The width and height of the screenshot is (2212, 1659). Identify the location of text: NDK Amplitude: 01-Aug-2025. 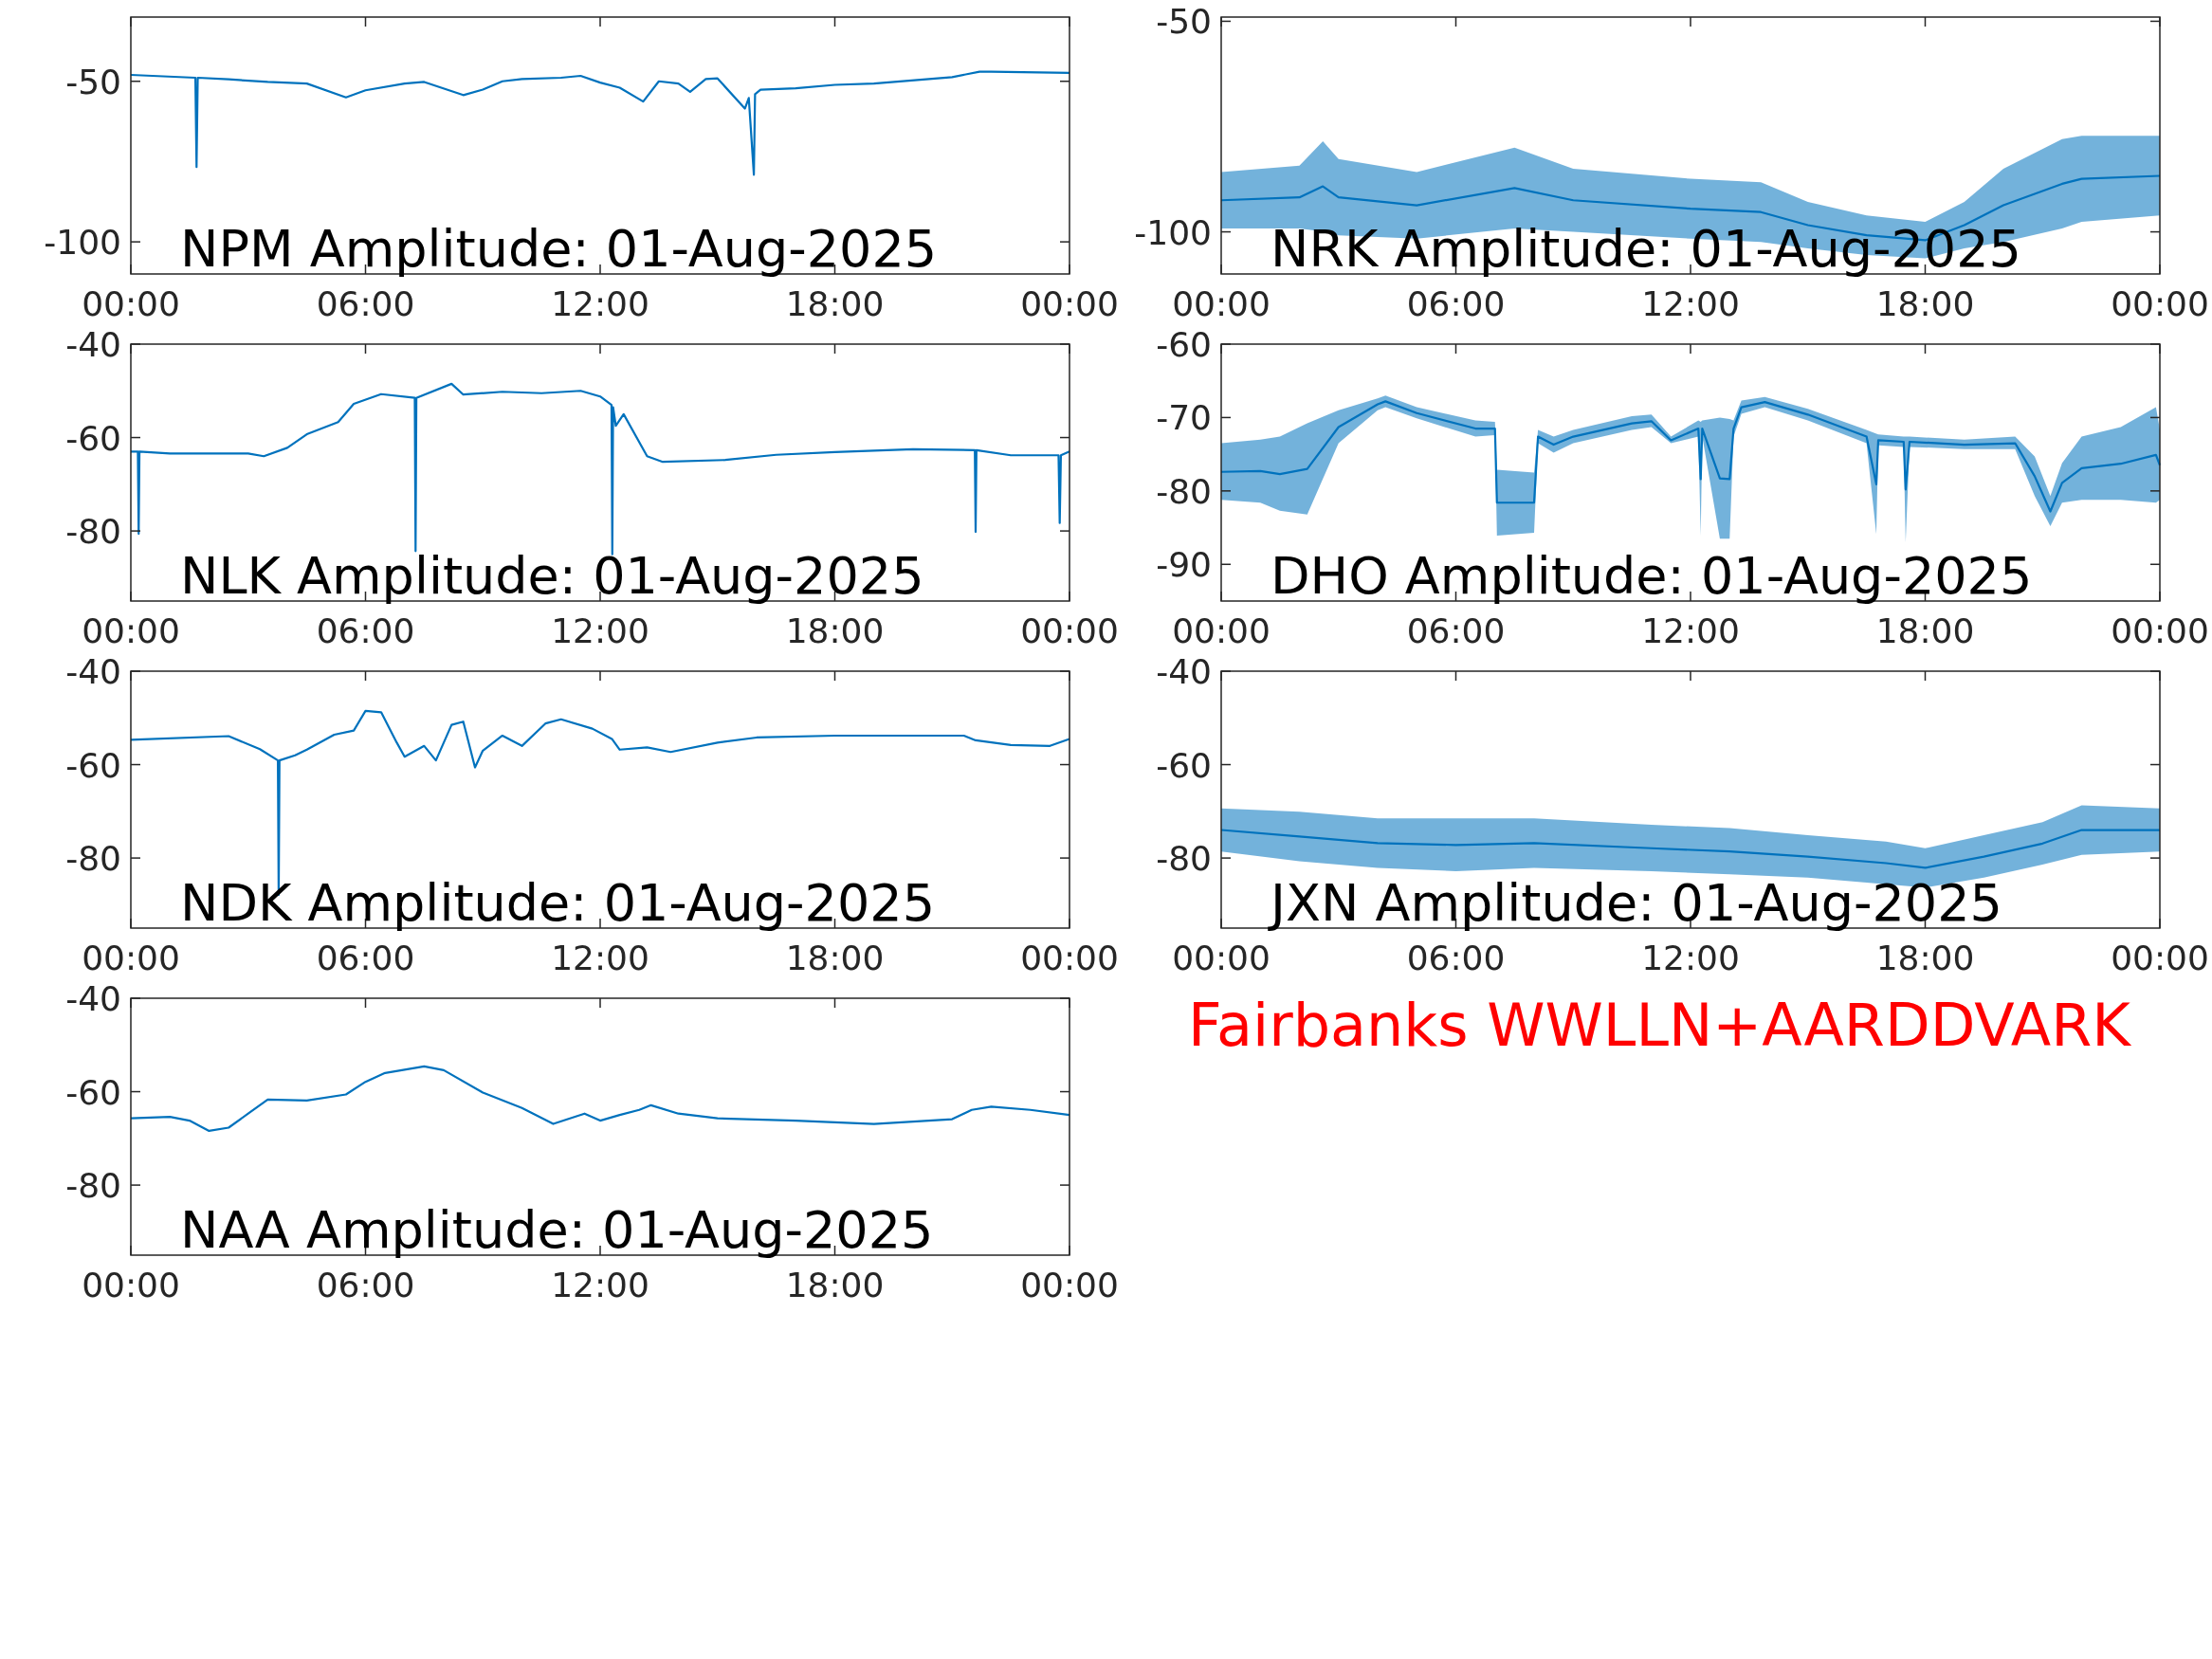
(557, 903).